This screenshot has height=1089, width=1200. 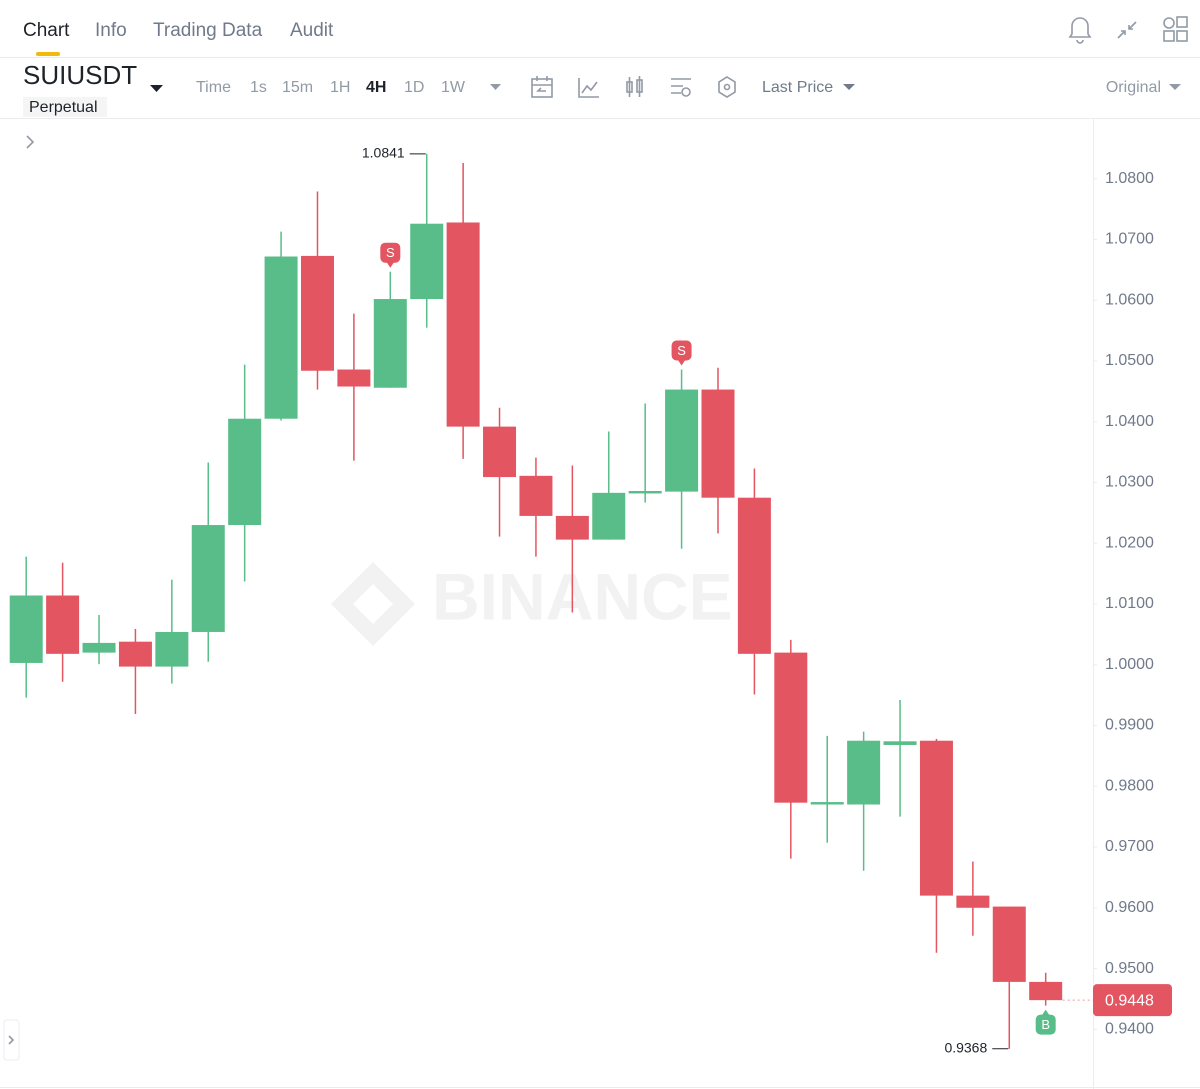 I want to click on tab: Audit, so click(x=312, y=30).